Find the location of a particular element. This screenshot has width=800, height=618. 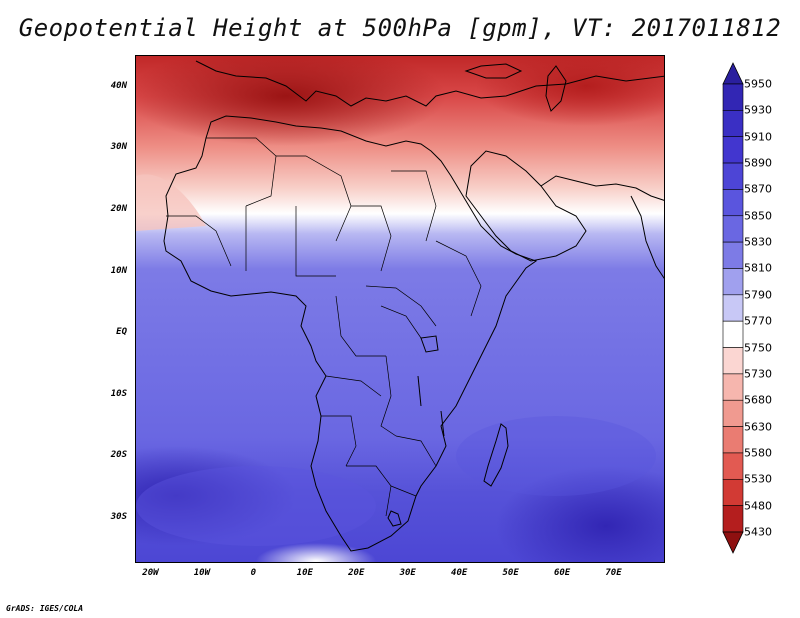

lon-label-20e: 20E is located at coordinates (356, 573).